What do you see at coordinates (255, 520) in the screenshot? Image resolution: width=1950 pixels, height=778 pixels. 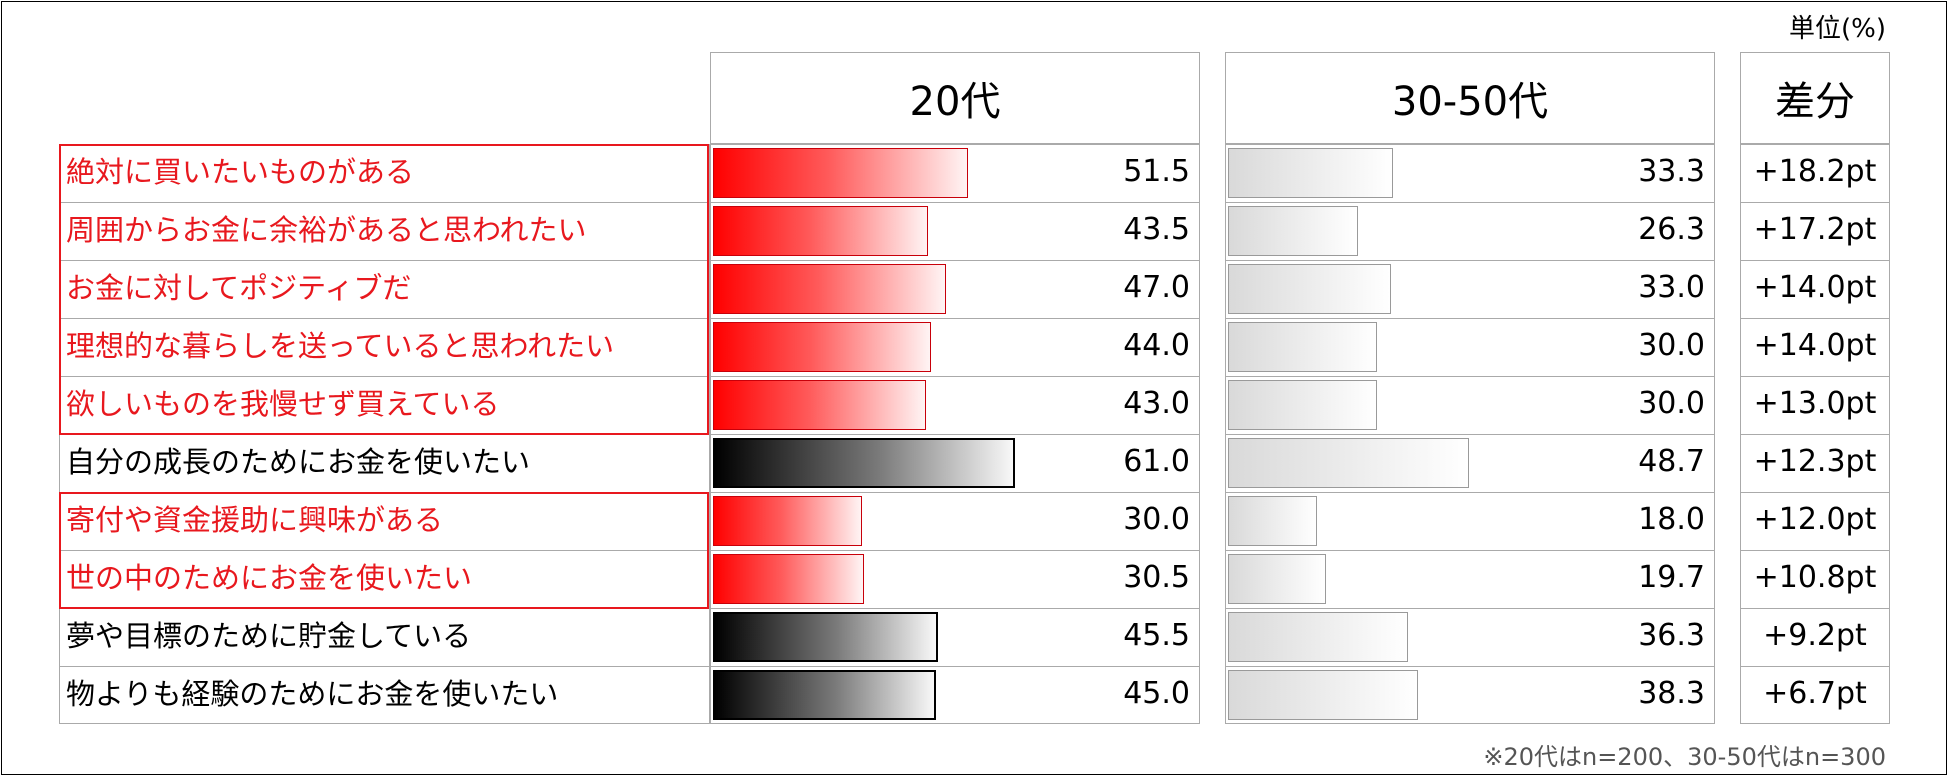 I see `category-label: 寄付や資金援助に興味がある` at bounding box center [255, 520].